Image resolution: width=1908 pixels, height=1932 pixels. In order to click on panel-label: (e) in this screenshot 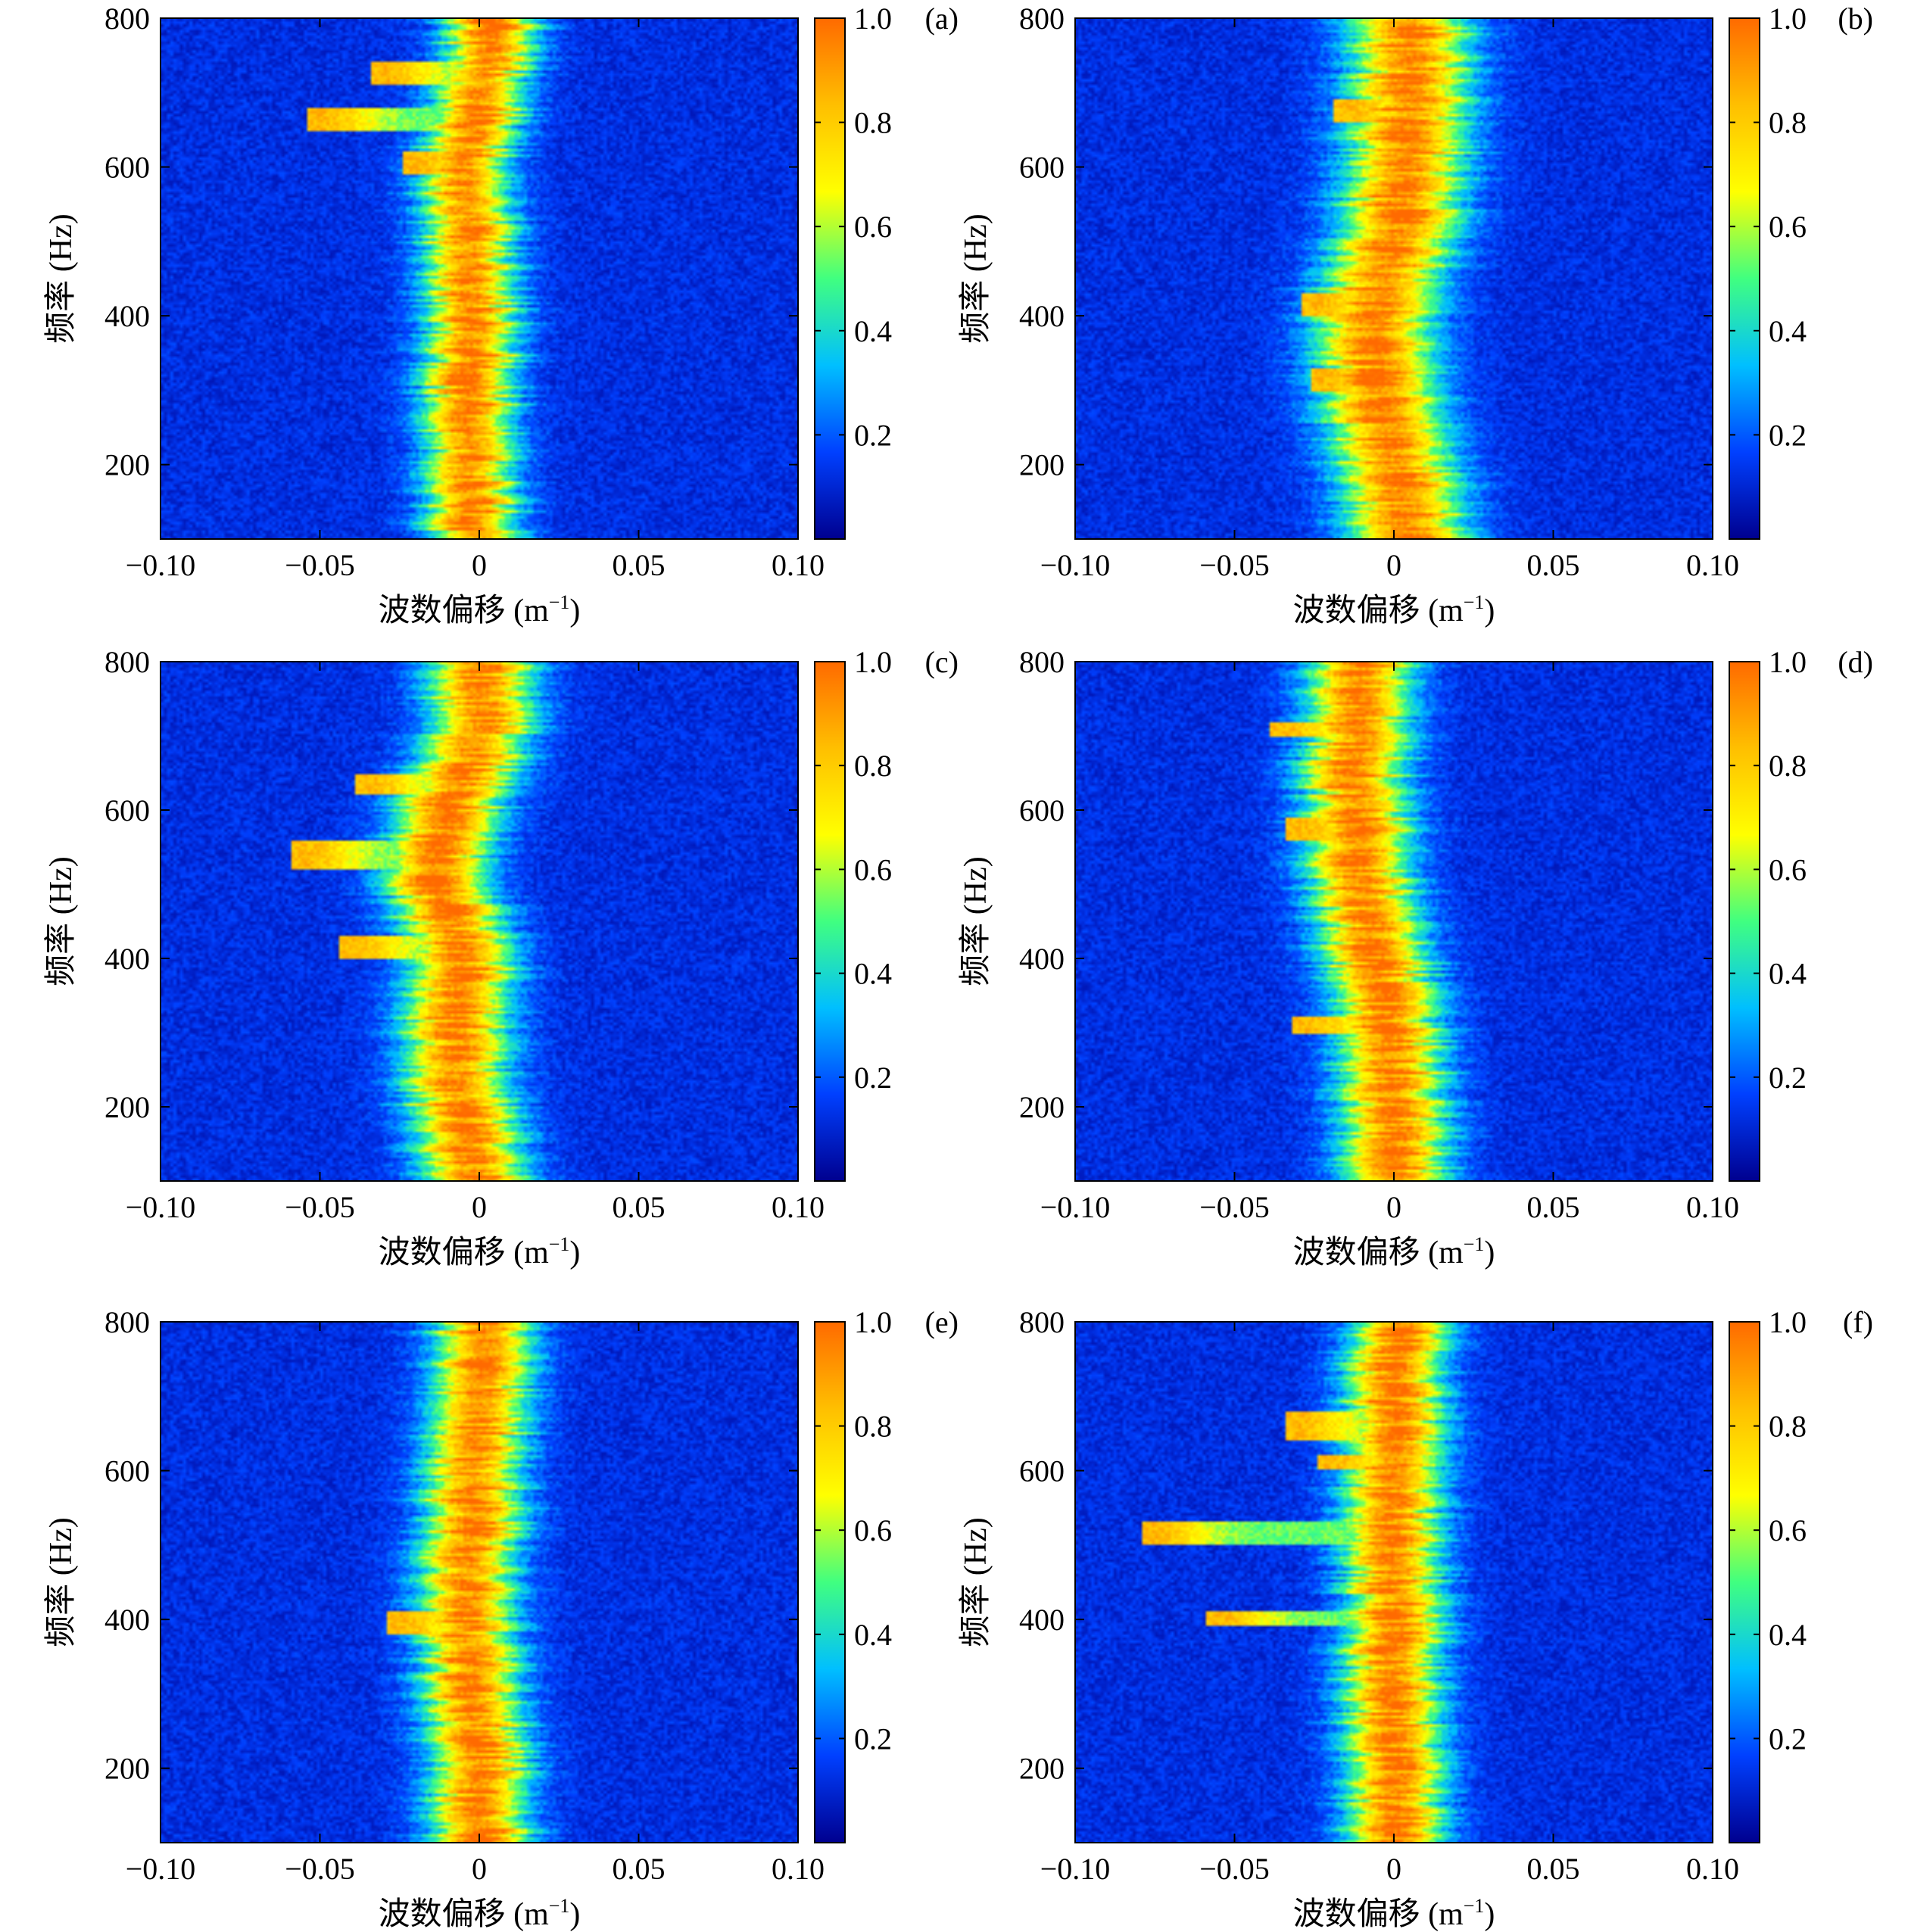, I will do `click(942, 1322)`.